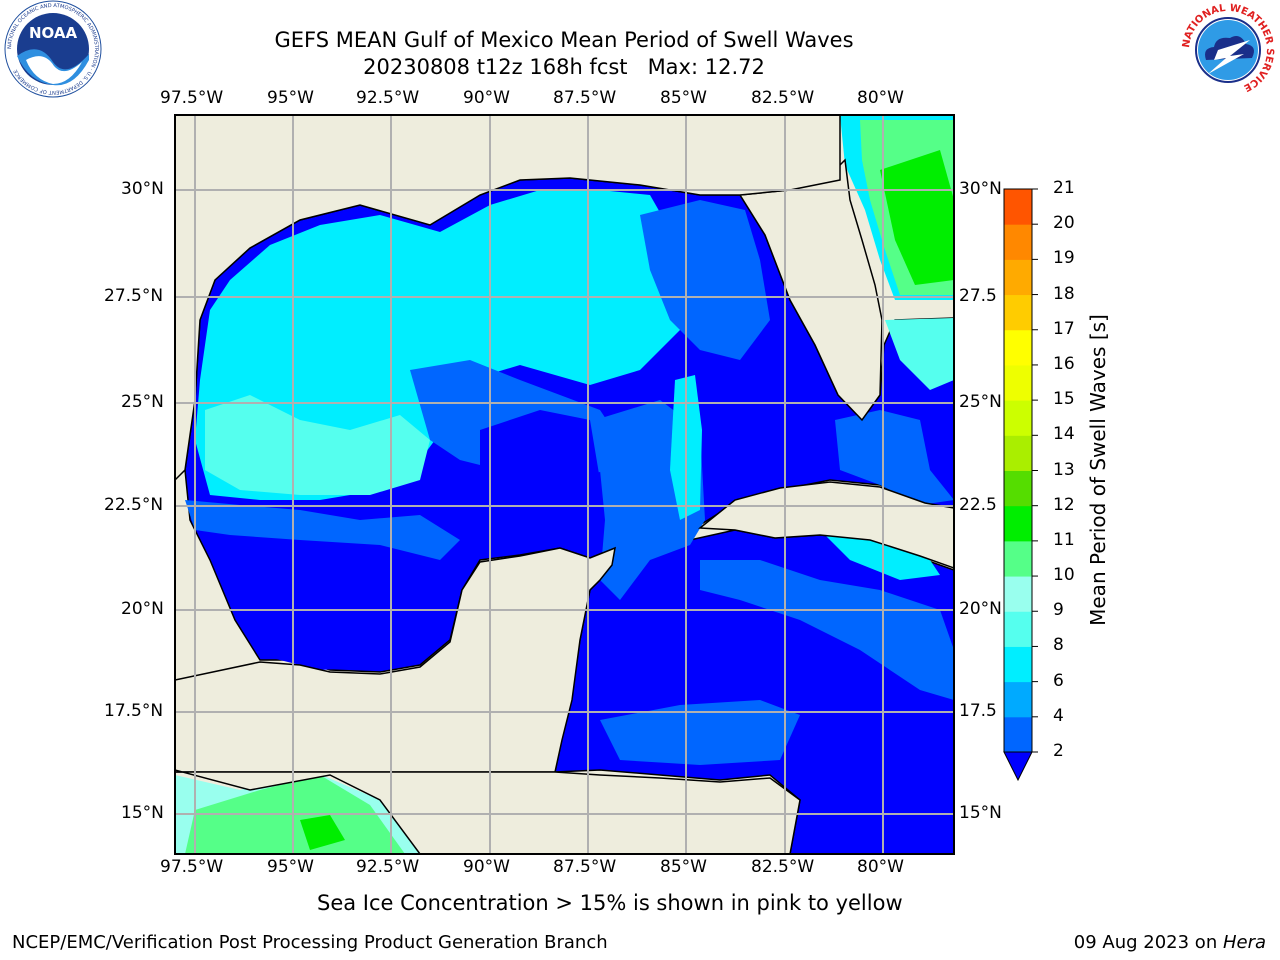  I want to click on map-subtitle: 20230808 t12z 168h fcst Max: 12.72, so click(564, 67).